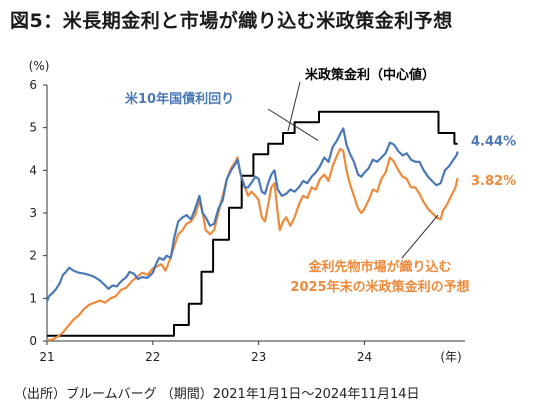 The width and height of the screenshot is (540, 412). What do you see at coordinates (33, 85) in the screenshot?
I see `y-tick-label: 6` at bounding box center [33, 85].